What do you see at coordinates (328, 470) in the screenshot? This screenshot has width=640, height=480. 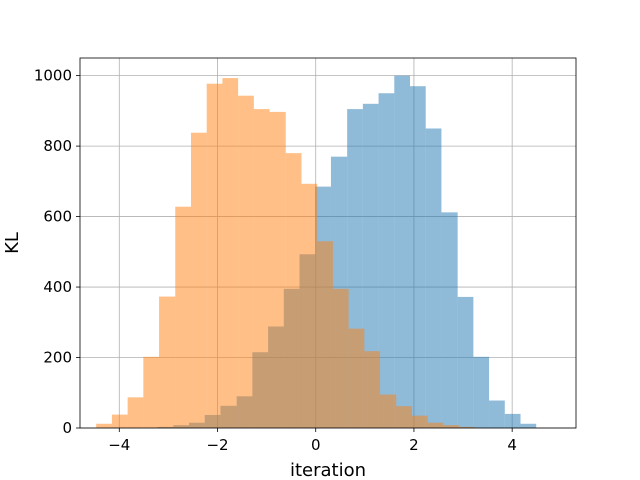 I see `x-axis-label: iteration` at bounding box center [328, 470].